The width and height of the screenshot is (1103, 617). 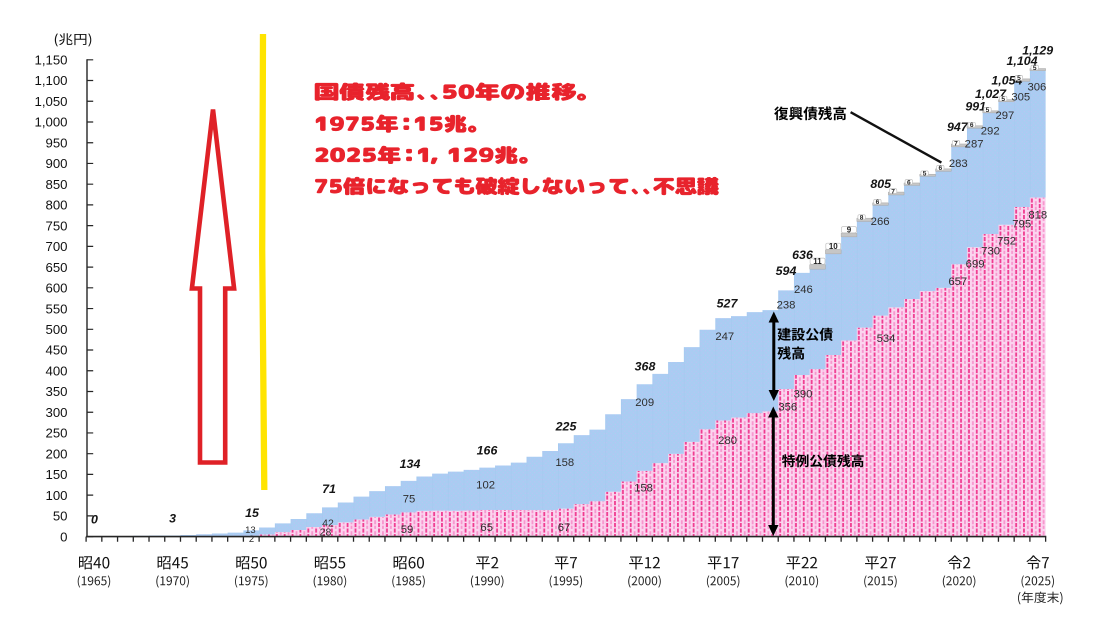 I want to click on svg-text: 750, so click(x=56, y=225).